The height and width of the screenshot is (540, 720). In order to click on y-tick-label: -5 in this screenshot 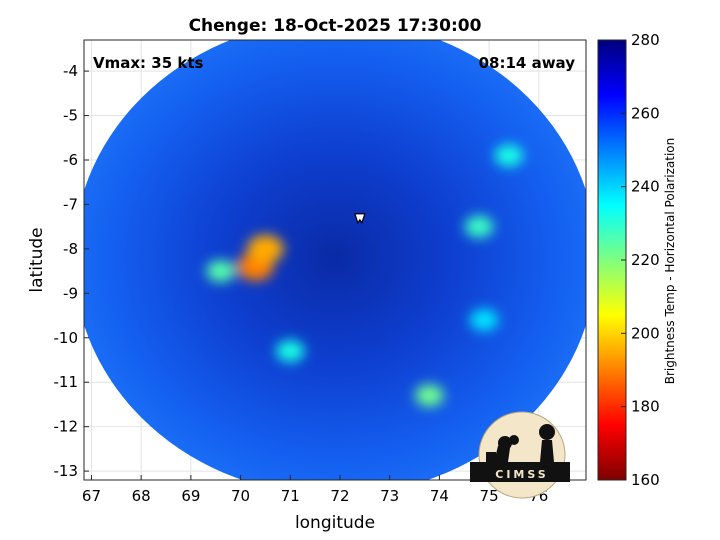, I will do `click(70, 116)`.